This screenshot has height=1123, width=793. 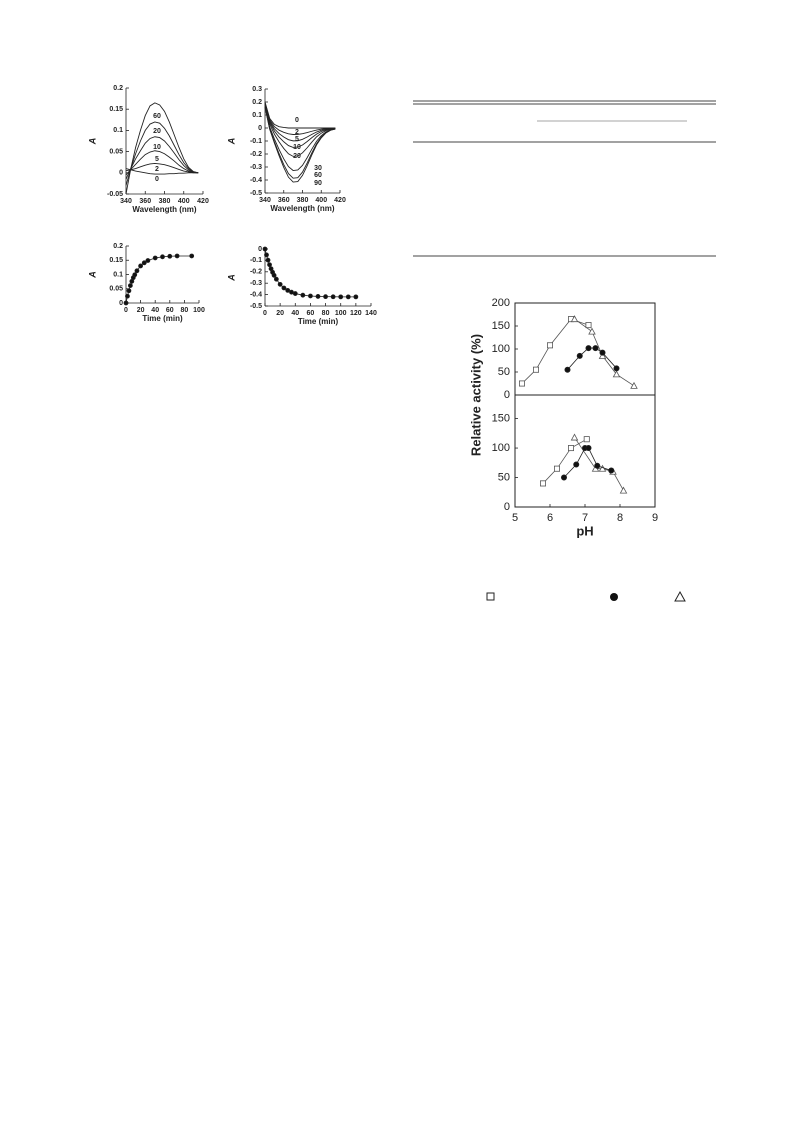 I want to click on curve-label: 90, so click(x=318, y=183).